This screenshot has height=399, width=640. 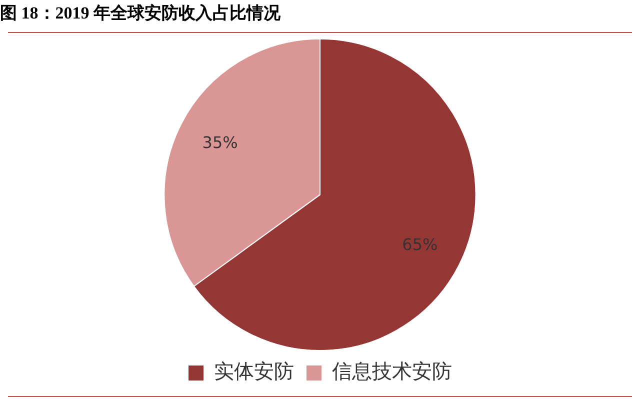 What do you see at coordinates (392, 371) in the screenshot?
I see `legend-label: 信息技术安防` at bounding box center [392, 371].